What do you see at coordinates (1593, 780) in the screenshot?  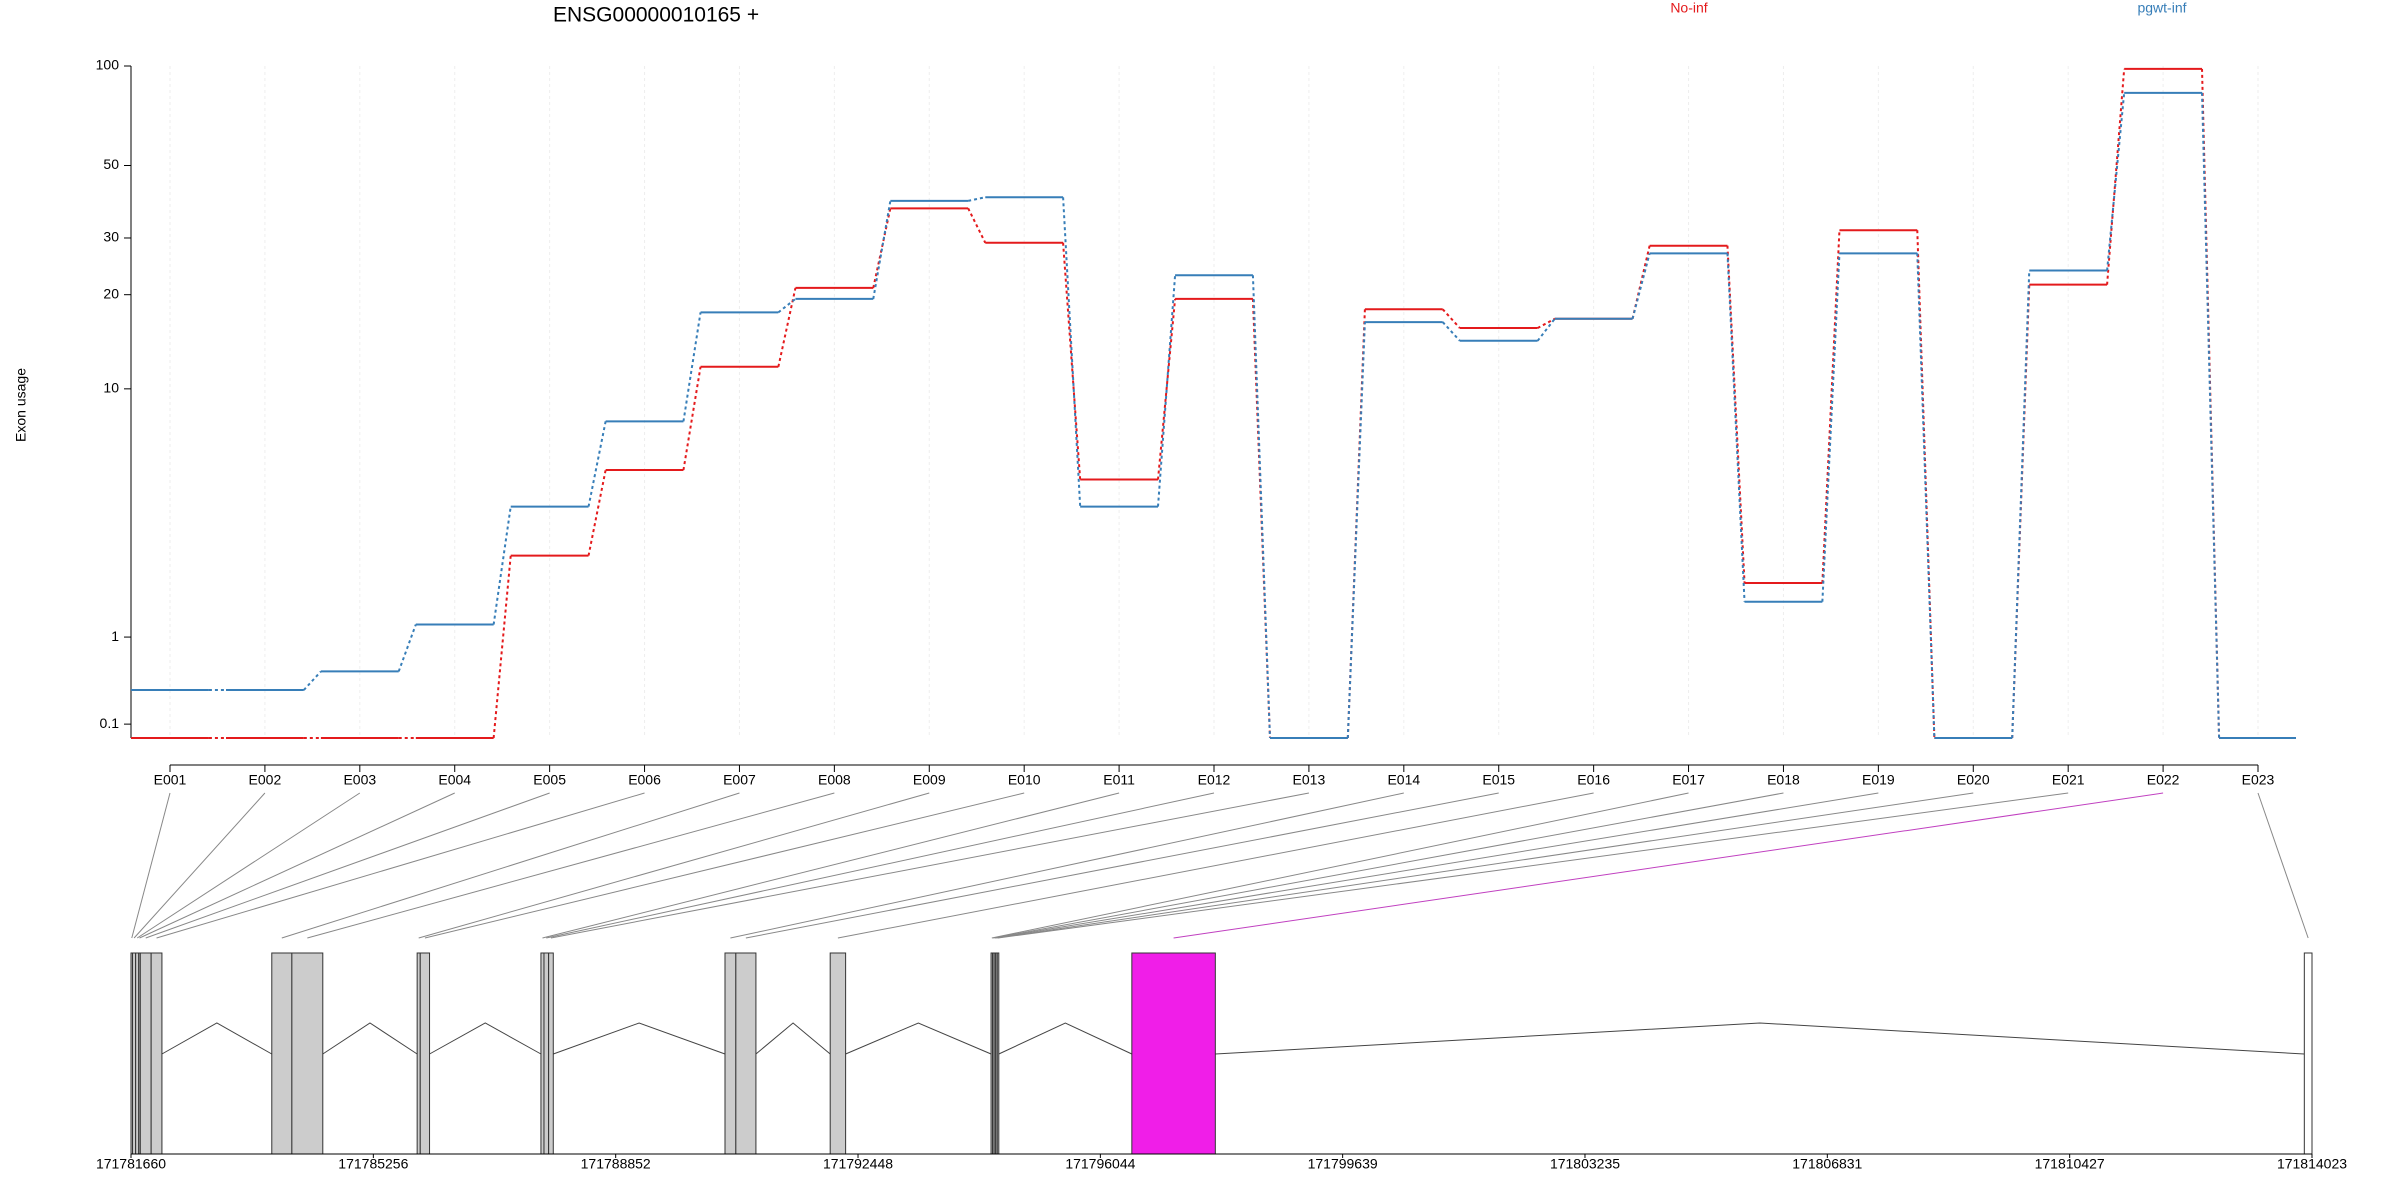 I see `x-tick-label: E016` at bounding box center [1593, 780].